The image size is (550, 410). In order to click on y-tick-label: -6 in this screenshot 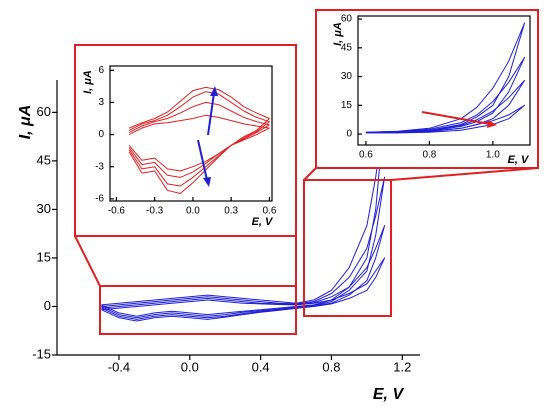, I will do `click(99, 198)`.